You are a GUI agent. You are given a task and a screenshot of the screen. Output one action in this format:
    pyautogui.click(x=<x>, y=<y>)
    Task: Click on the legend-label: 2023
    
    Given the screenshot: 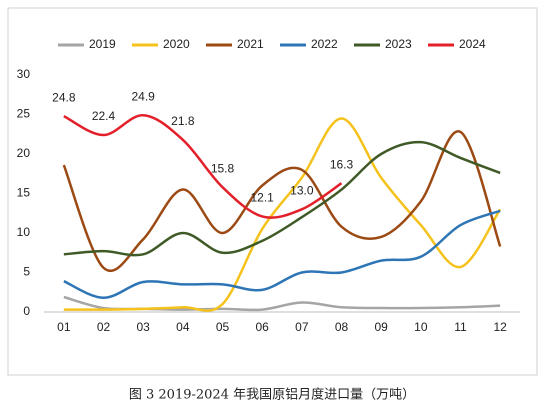 What is the action you would take?
    pyautogui.click(x=398, y=44)
    